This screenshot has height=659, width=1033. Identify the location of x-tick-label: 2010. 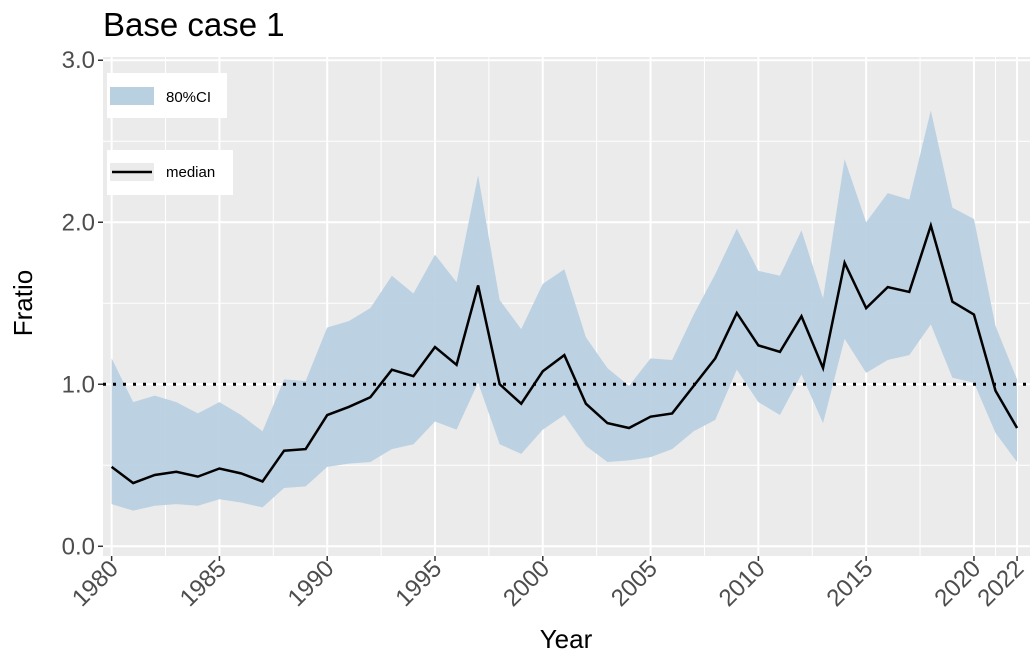
(742, 583).